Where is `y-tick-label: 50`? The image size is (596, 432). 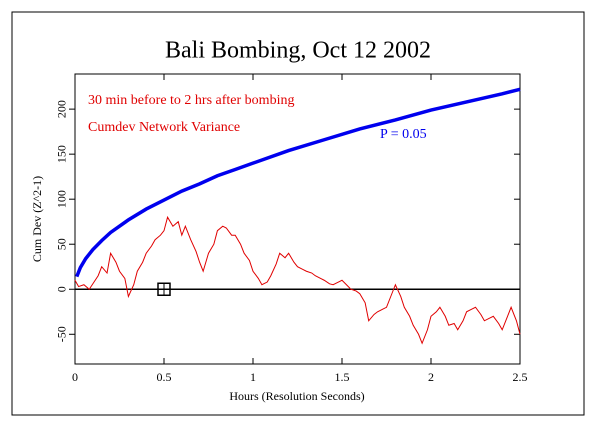
y-tick-label: 50 is located at coordinates (62, 244).